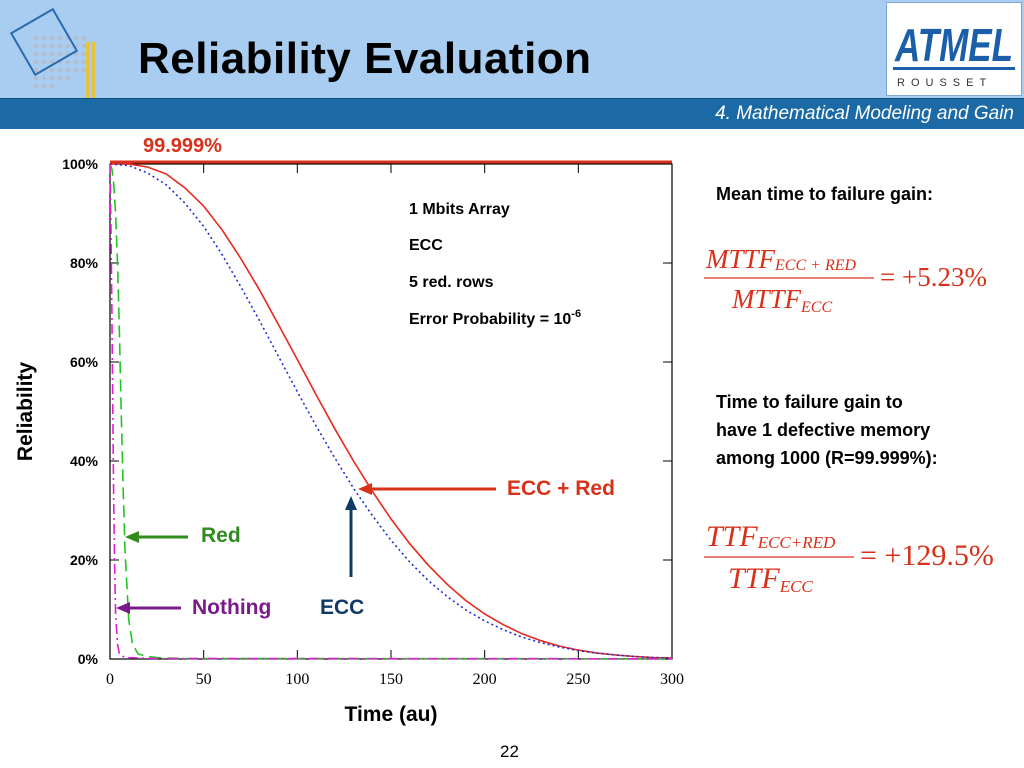 The image size is (1024, 768). What do you see at coordinates (231, 607) in the screenshot?
I see `annotation-nothing: Nothing` at bounding box center [231, 607].